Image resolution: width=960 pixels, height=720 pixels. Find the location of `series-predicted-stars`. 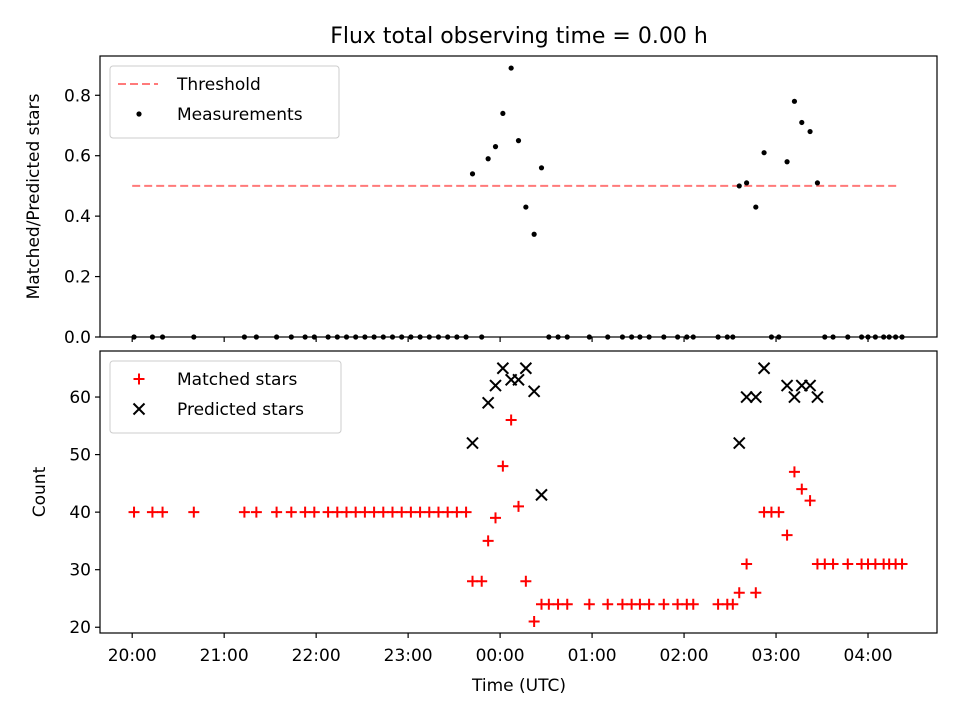

series-predicted-stars is located at coordinates (645, 432).